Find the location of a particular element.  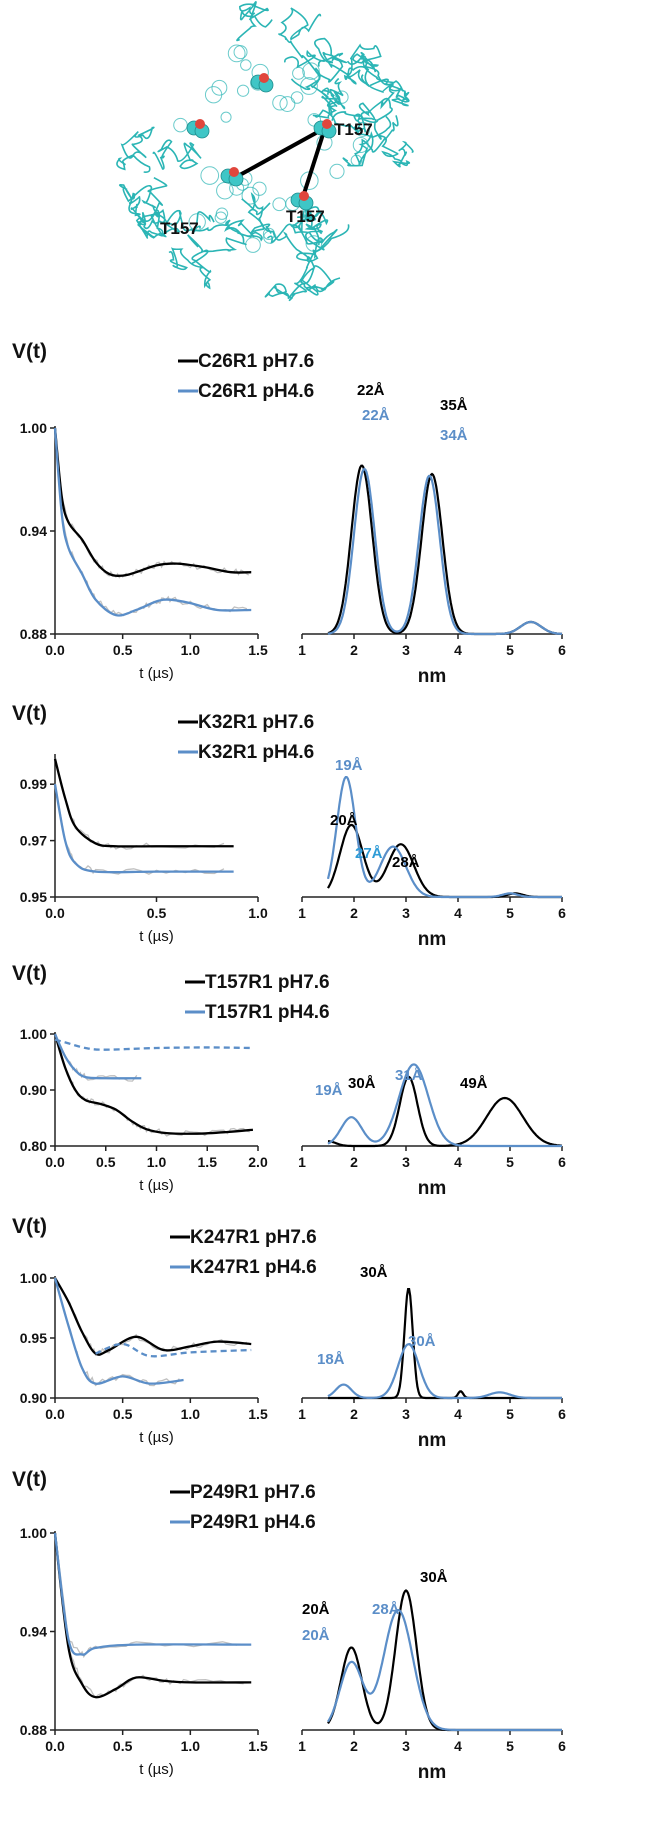

legend-label: T157R1 pH7.6 is located at coordinates (267, 982).